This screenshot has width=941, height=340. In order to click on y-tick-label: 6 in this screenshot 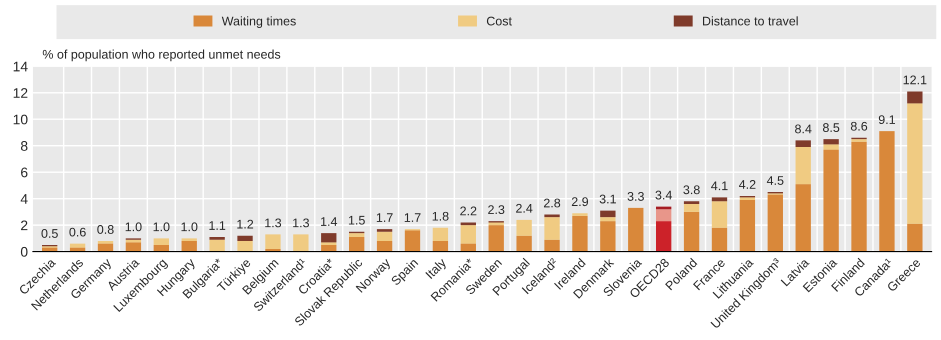, I will do `click(24, 173)`.